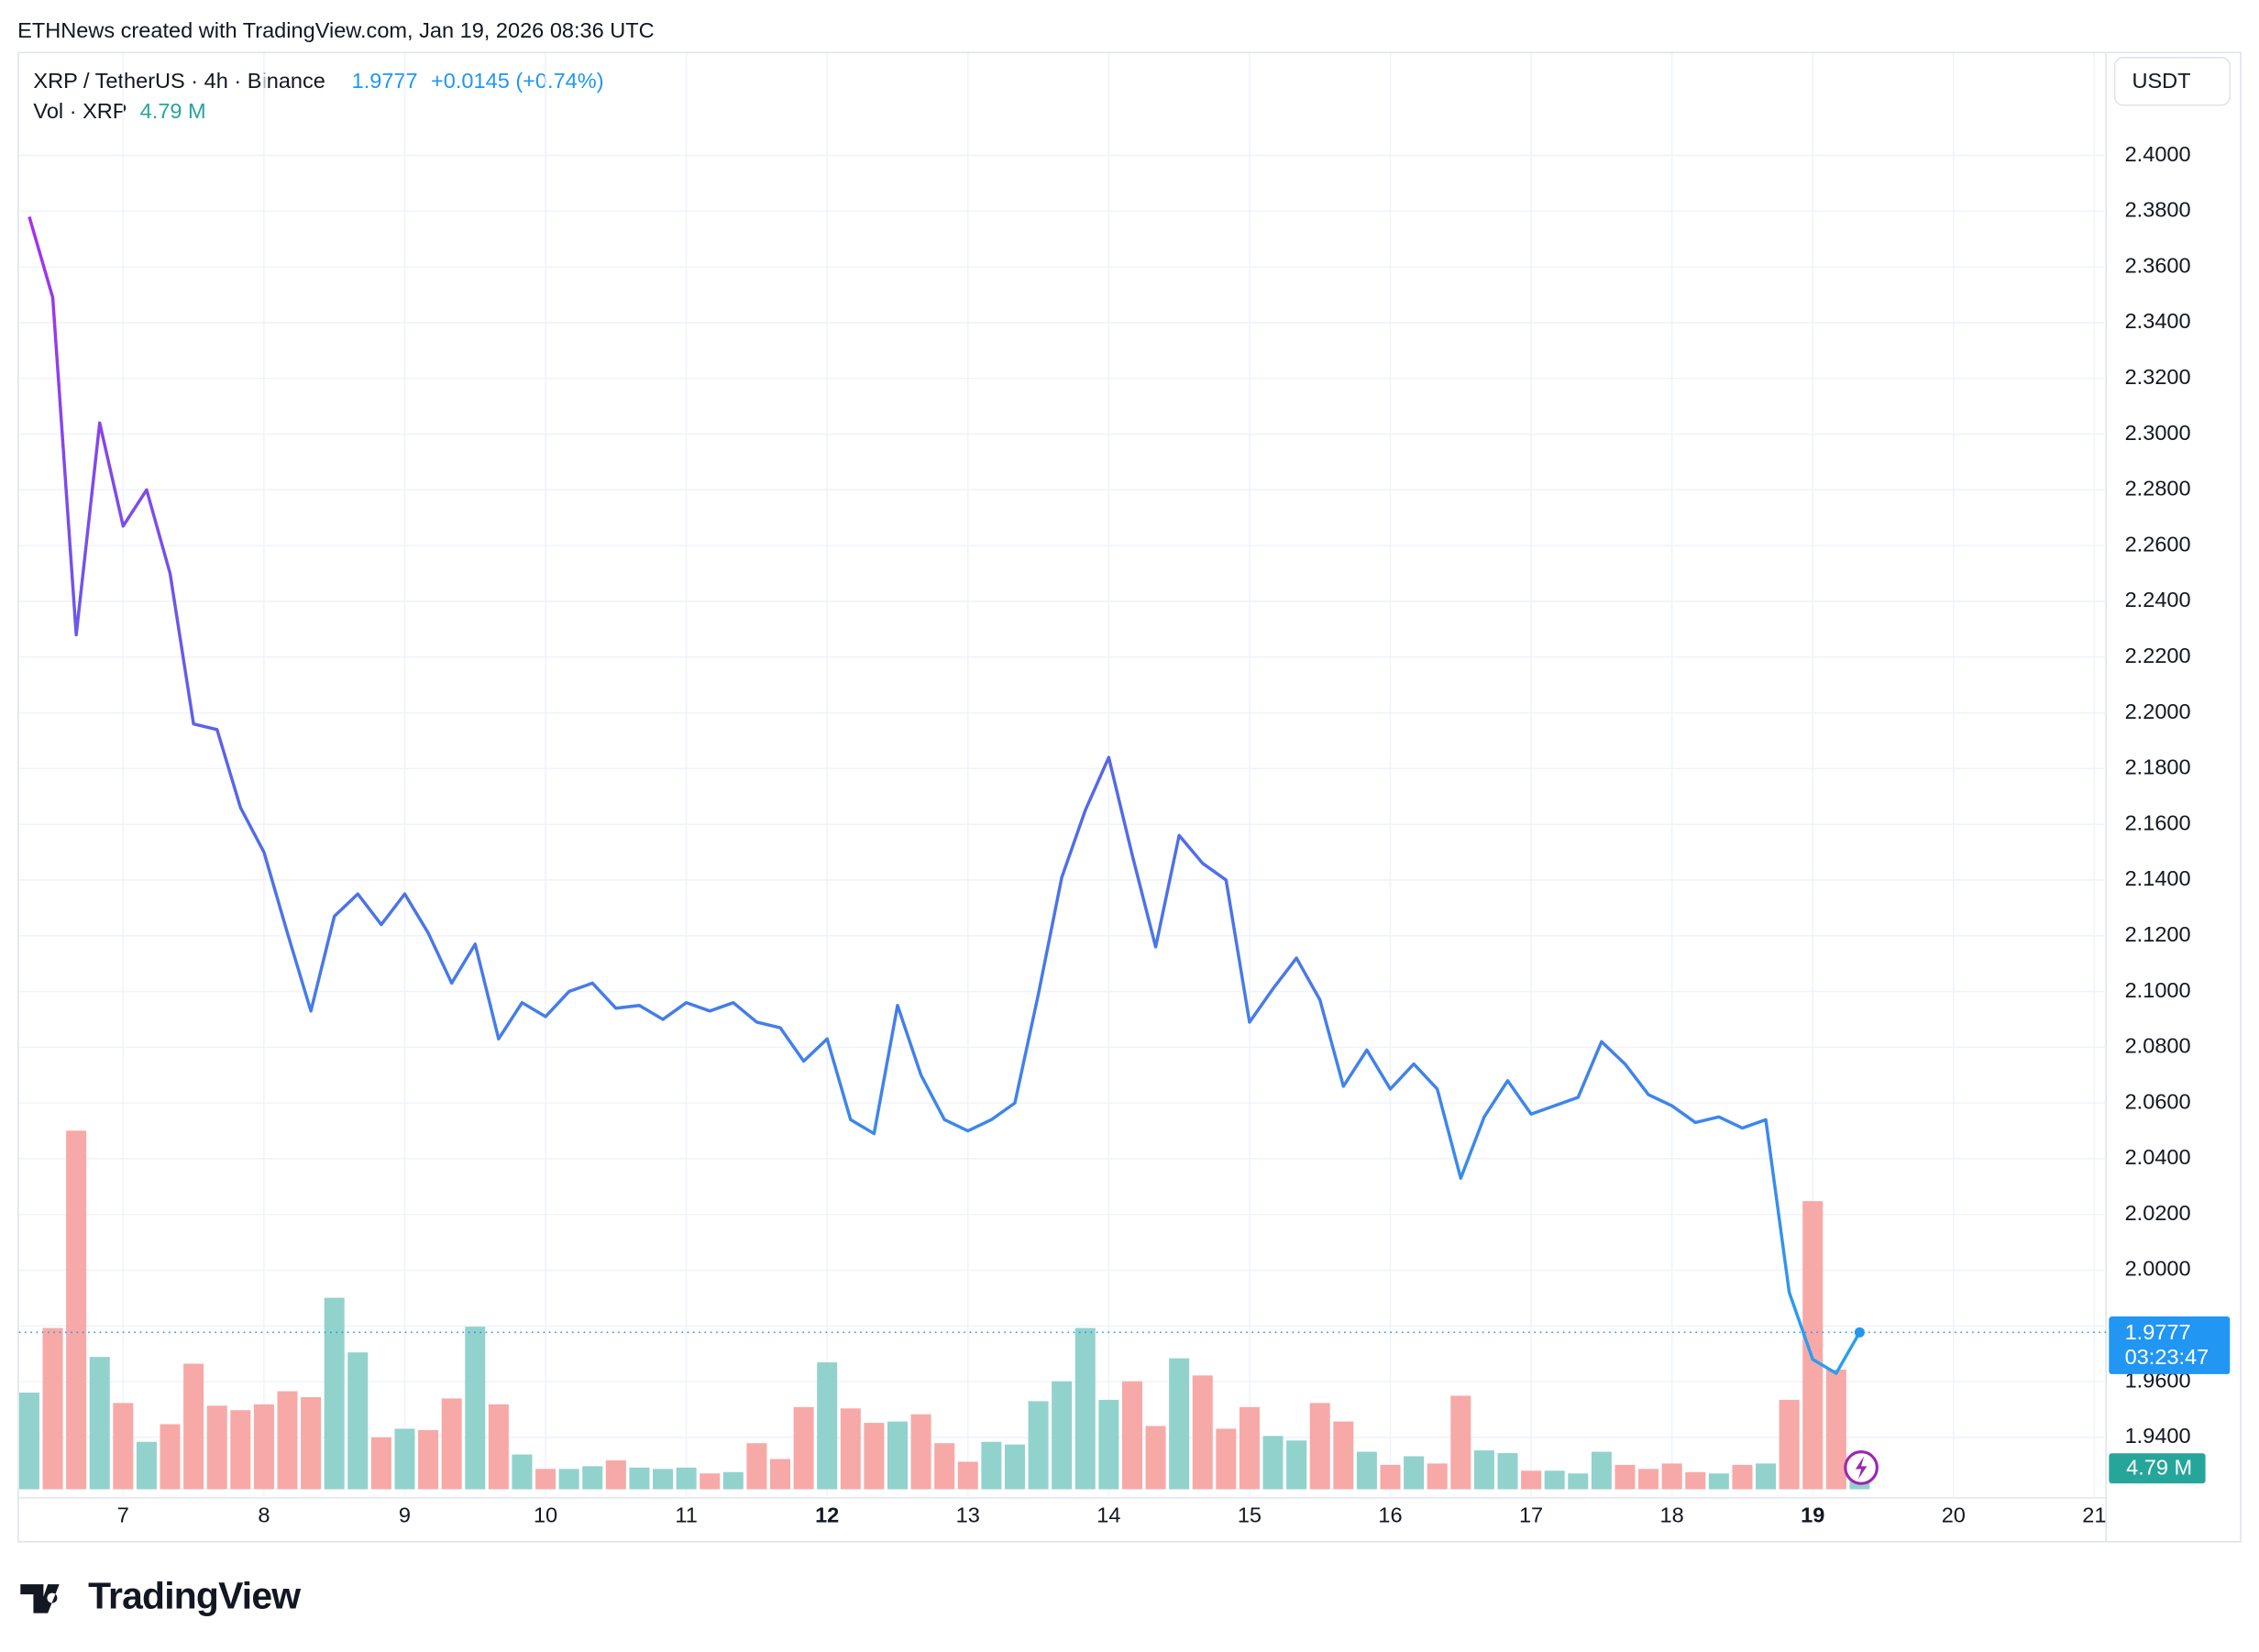  I want to click on volume-title: Vol · XRP, so click(80, 111).